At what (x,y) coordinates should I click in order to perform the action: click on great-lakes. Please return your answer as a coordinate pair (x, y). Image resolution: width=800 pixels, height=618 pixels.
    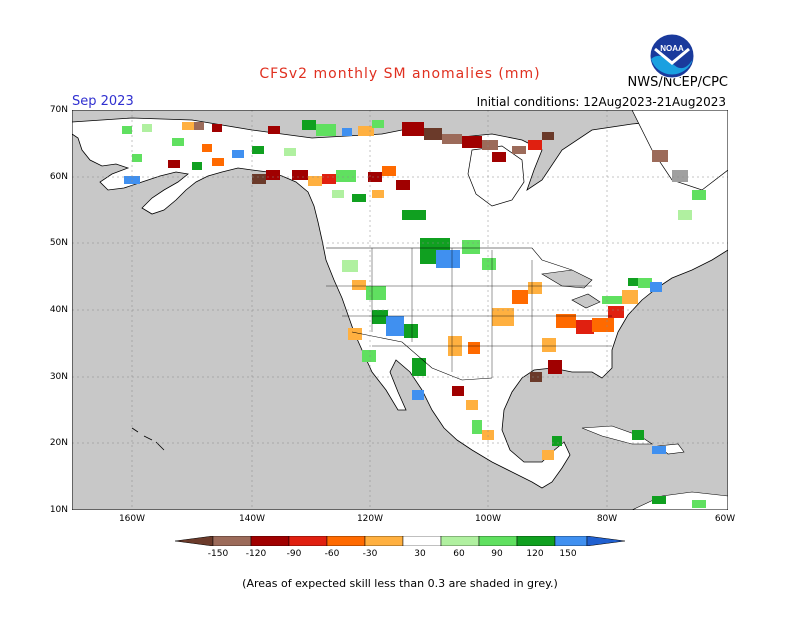
    Looking at the image, I should click on (571, 289).